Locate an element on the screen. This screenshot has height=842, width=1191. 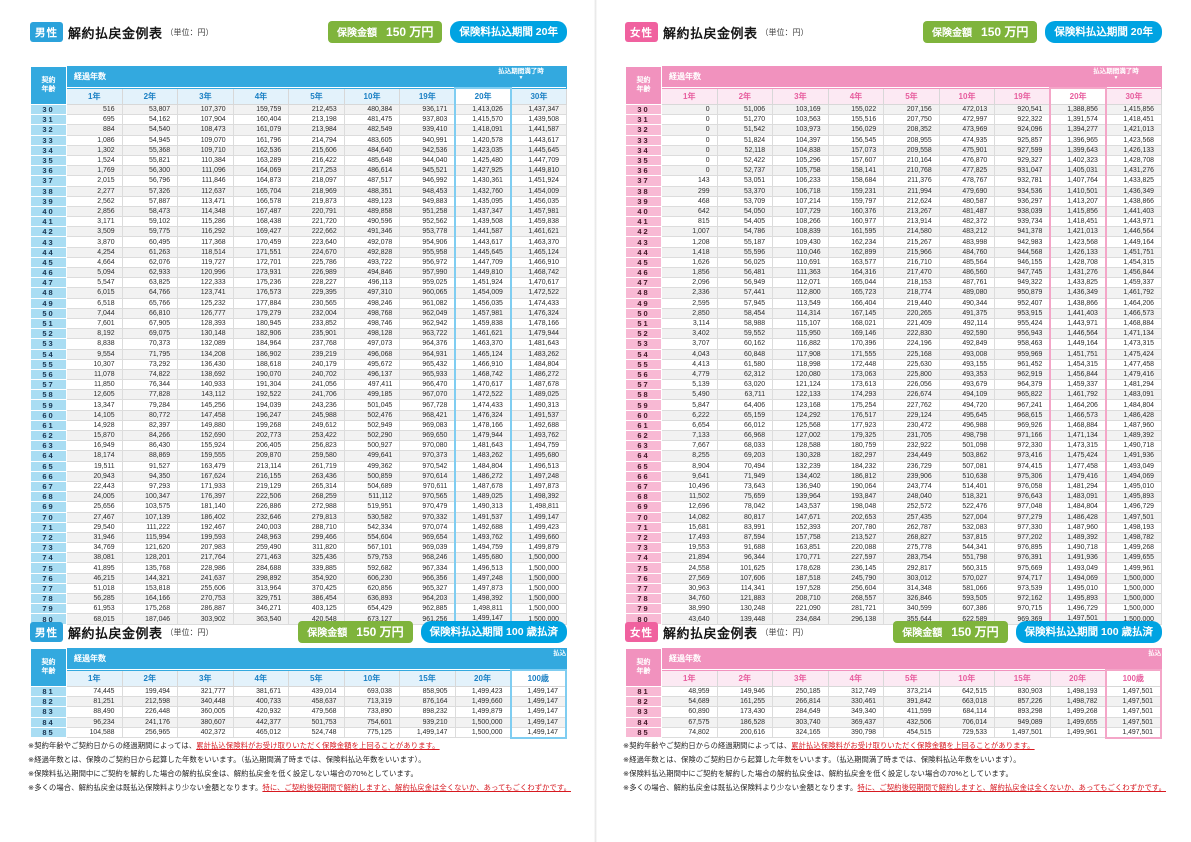
value-cell: 222,662 is located at coordinates (316, 232).